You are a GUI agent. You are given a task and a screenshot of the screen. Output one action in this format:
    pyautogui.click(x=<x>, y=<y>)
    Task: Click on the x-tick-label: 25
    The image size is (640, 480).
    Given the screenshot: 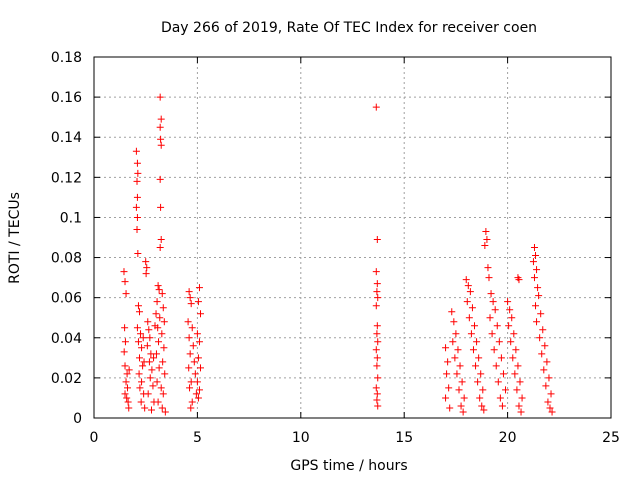 What is the action you would take?
    pyautogui.click(x=611, y=438)
    